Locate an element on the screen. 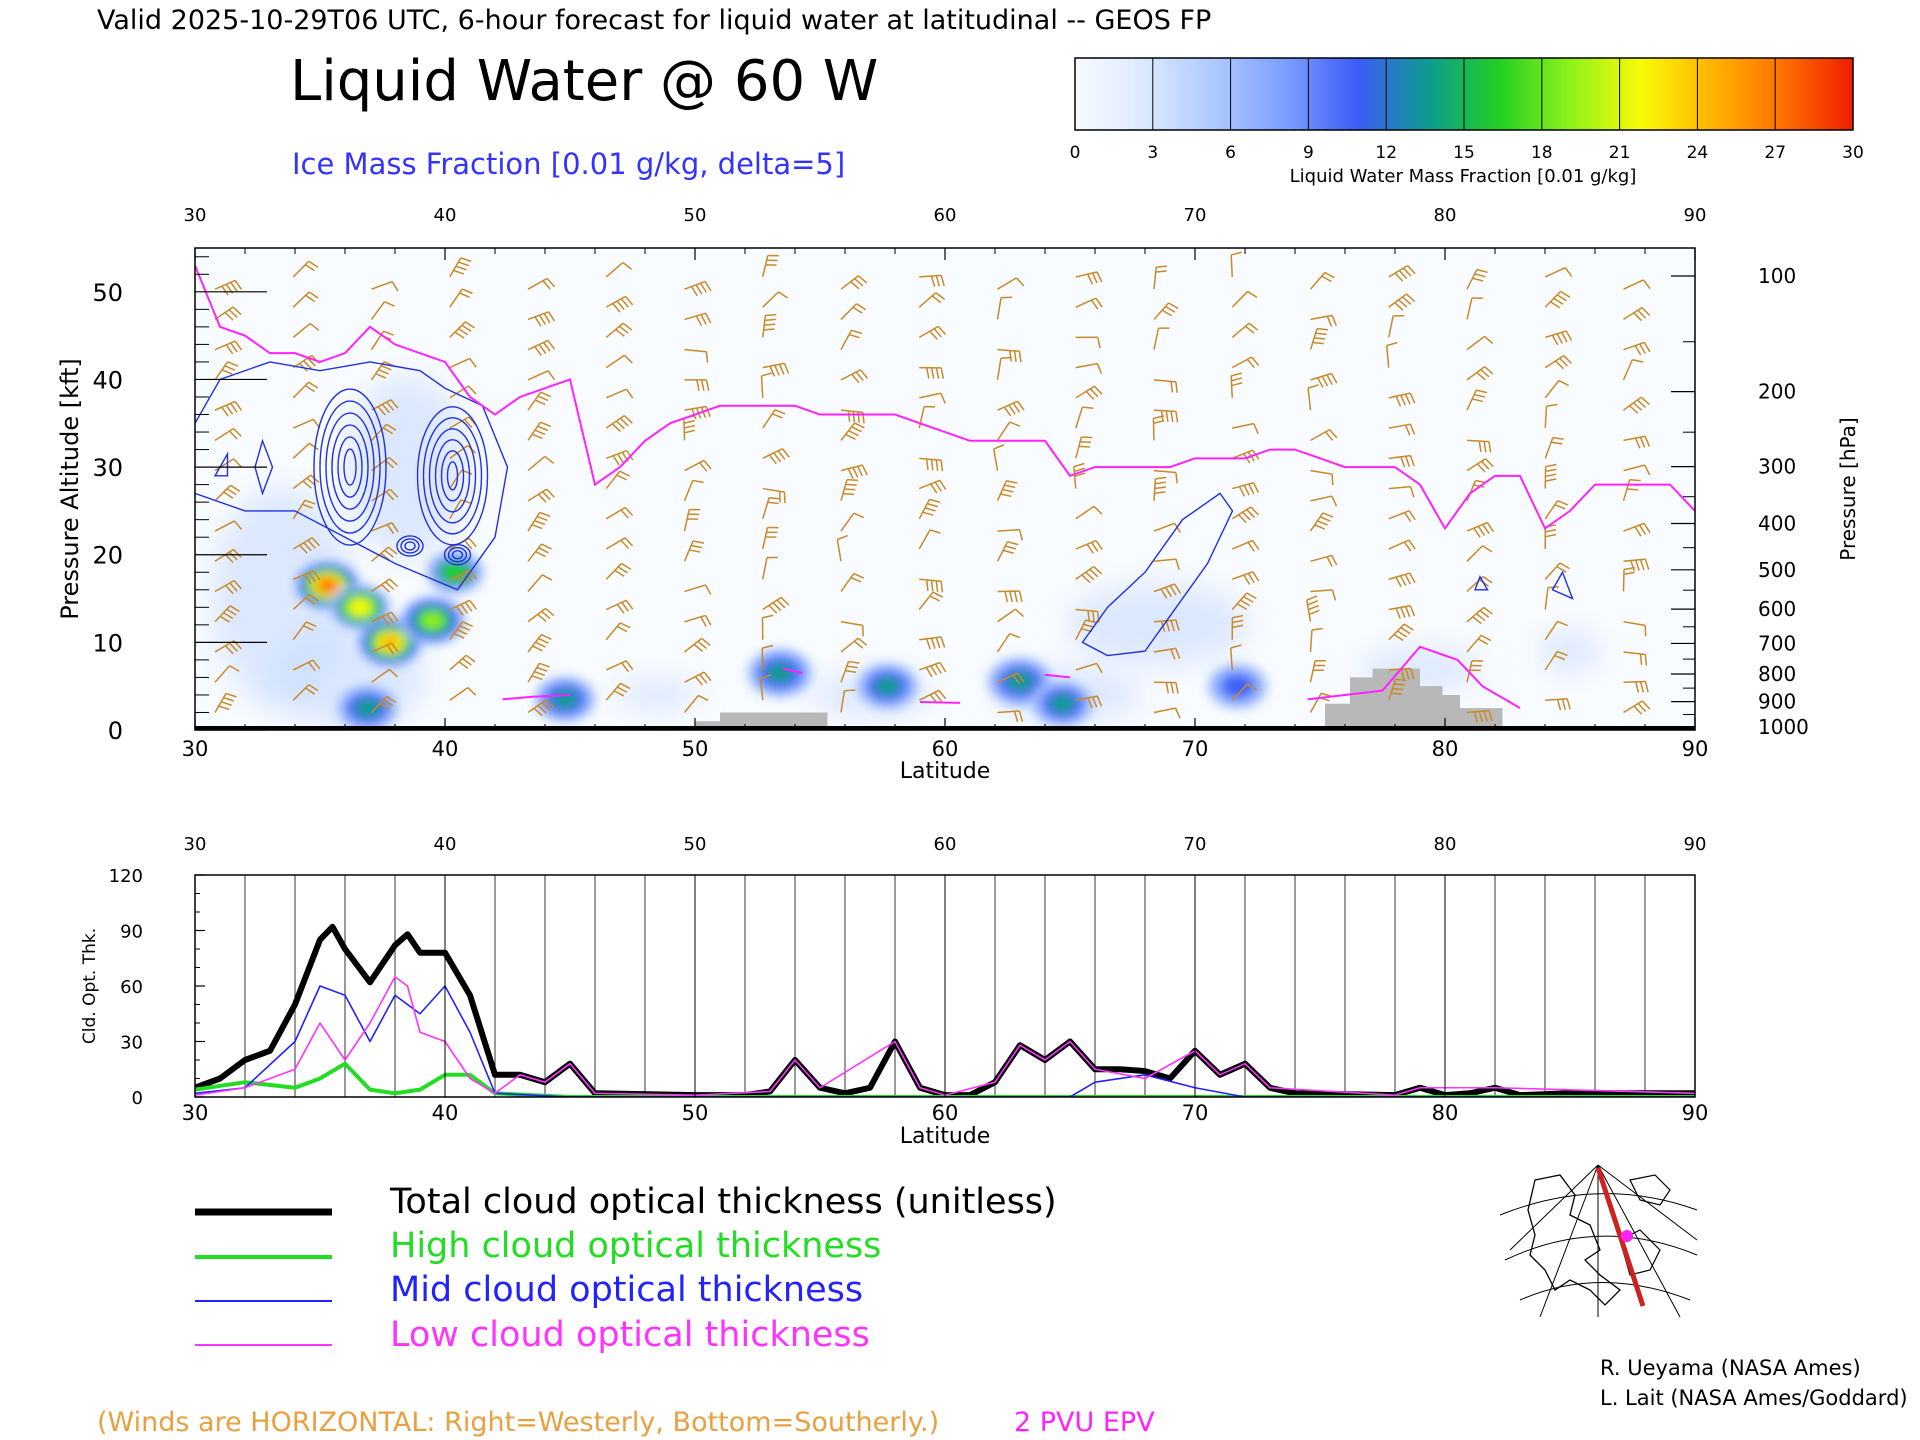  bottom-x-tick-label: 60 is located at coordinates (945, 1113).